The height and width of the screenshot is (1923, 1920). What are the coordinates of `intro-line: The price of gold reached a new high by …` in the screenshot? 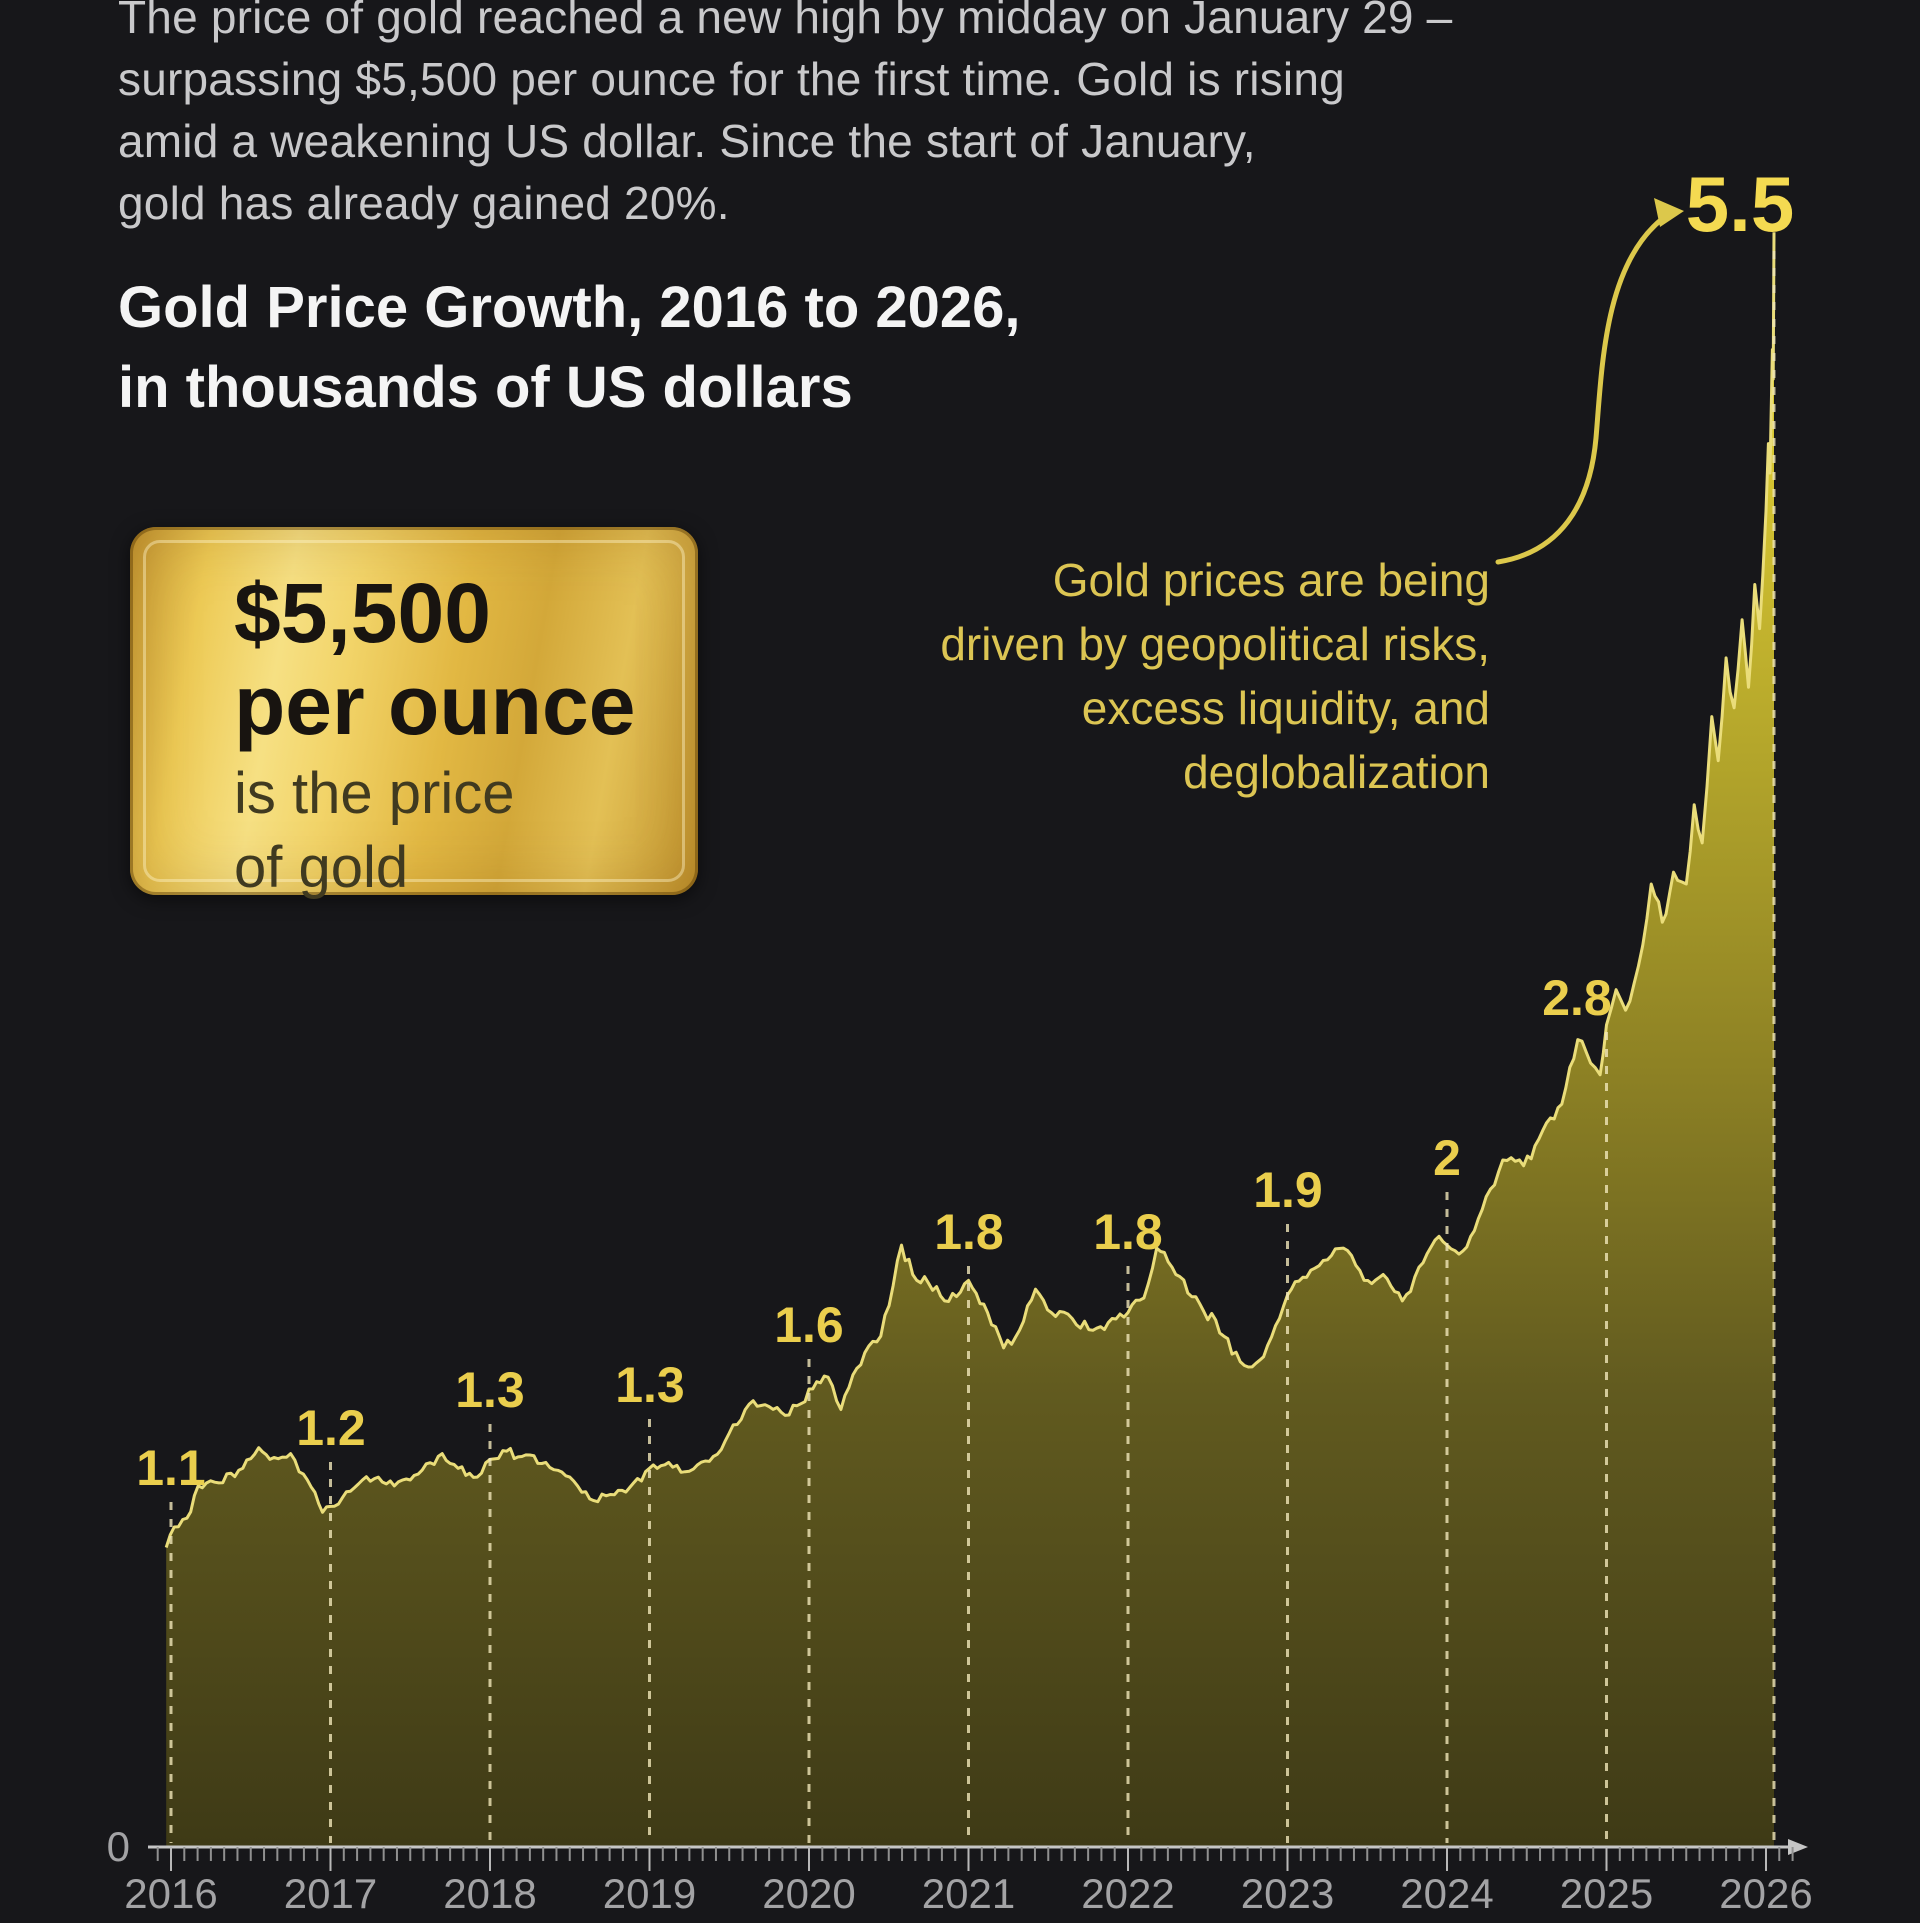 It's located at (785, 21).